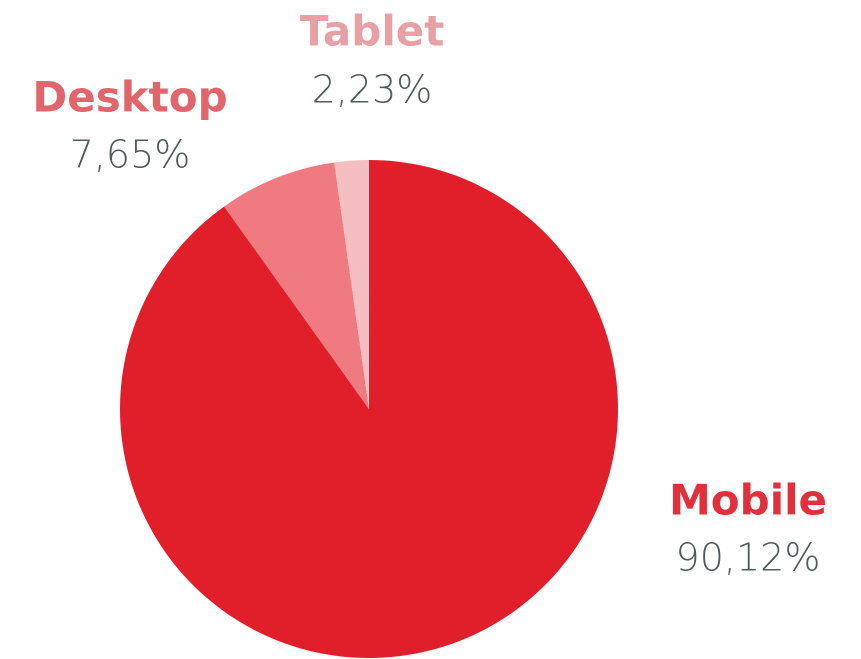  I want to click on slice-value: 2,23%, so click(372, 90).